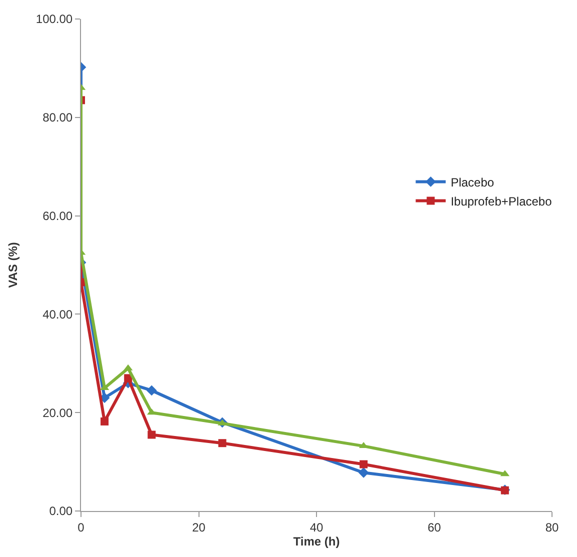 This screenshot has width=577, height=557. What do you see at coordinates (552, 527) in the screenshot?
I see `x-tick-label: 80` at bounding box center [552, 527].